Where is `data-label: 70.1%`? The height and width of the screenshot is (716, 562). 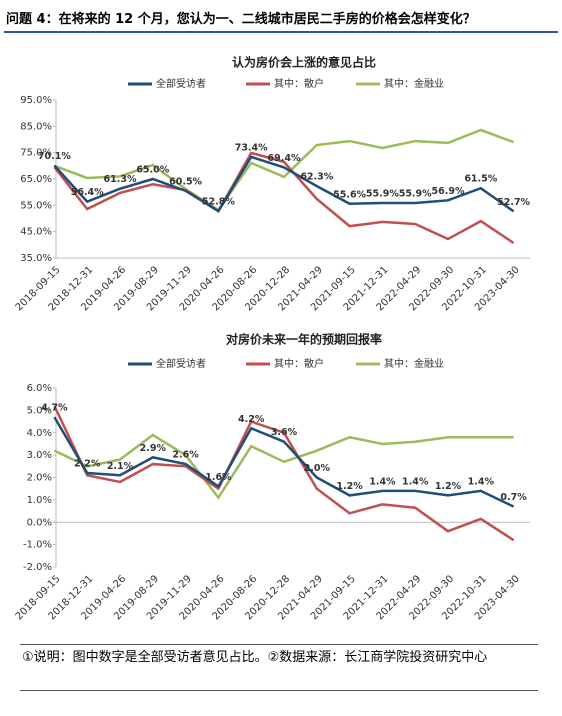
data-label: 70.1% is located at coordinates (54, 156).